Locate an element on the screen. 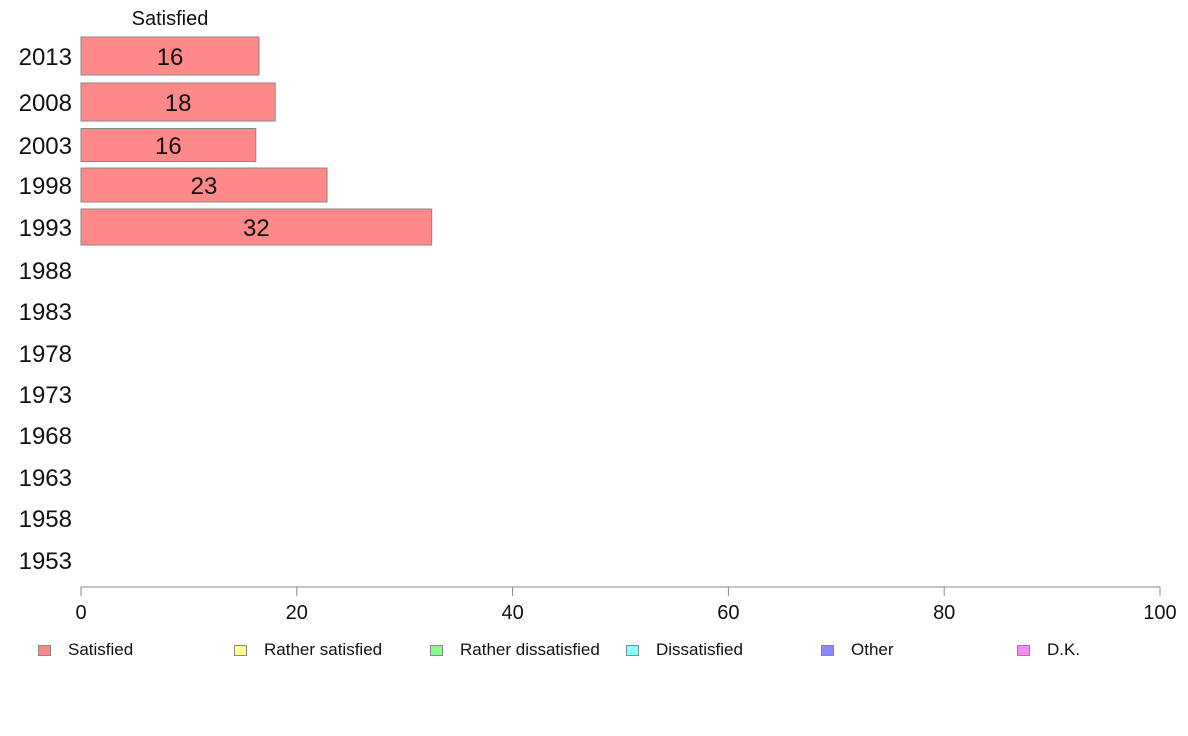 This screenshot has width=1188, height=736. legend-item-5: D.K. is located at coordinates (1048, 650).